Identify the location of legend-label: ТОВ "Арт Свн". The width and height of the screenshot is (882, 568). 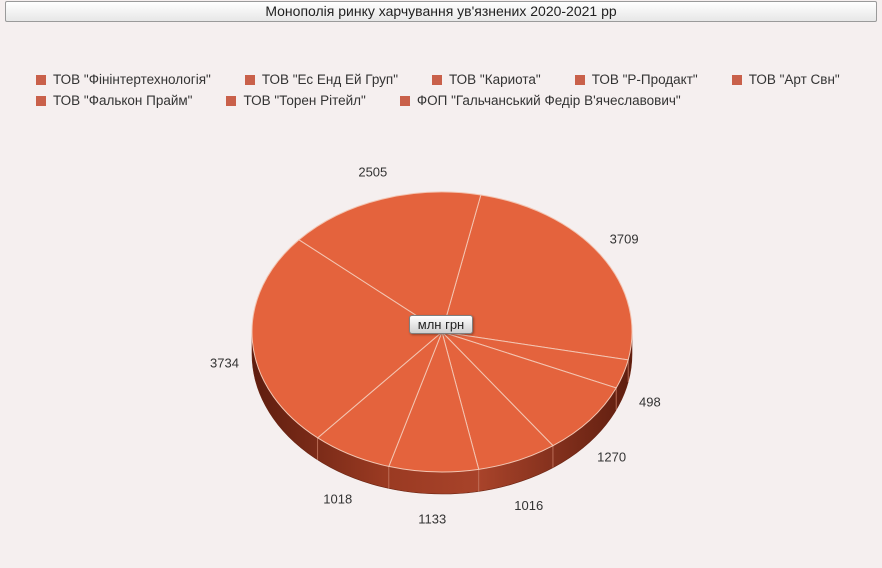
(794, 79).